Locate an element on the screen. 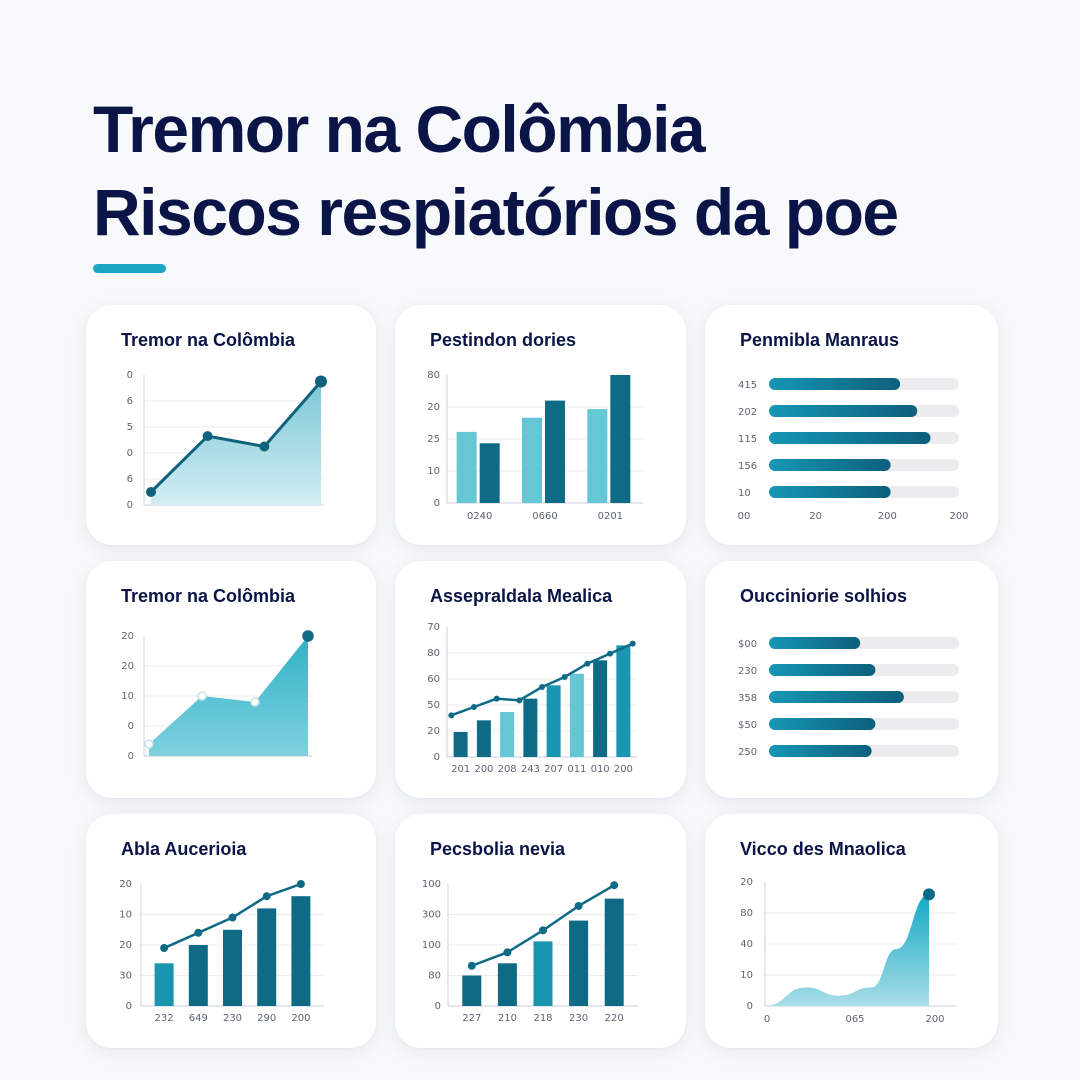 This screenshot has width=1080, height=1080. x-tick-label: 218 is located at coordinates (542, 1018).